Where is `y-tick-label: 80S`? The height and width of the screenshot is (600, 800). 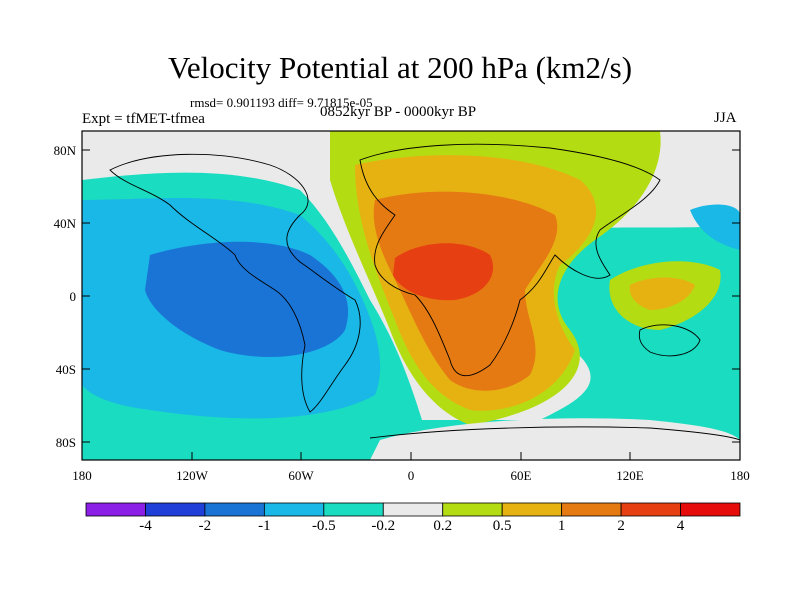
y-tick-label: 80S is located at coordinates (65, 442).